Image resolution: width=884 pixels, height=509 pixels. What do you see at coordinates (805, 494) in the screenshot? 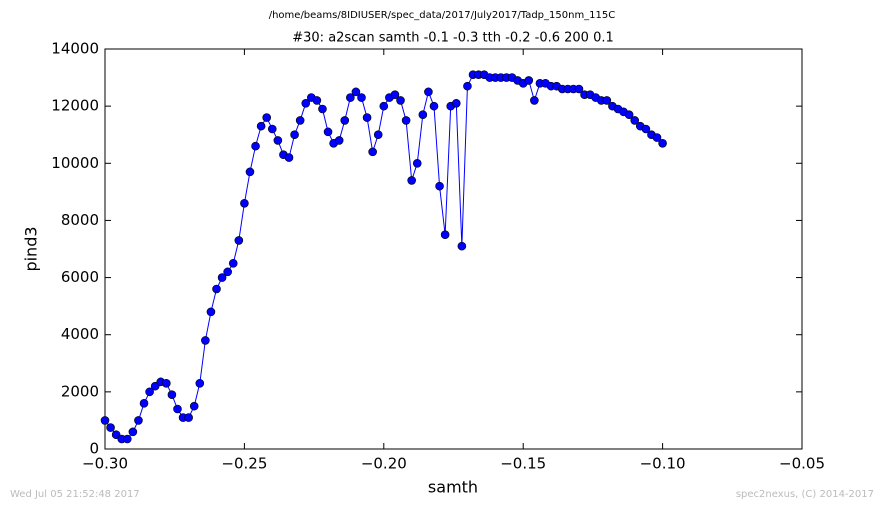
I see `footer-right: spec2nexus, (C) 2014-2017` at bounding box center [805, 494].